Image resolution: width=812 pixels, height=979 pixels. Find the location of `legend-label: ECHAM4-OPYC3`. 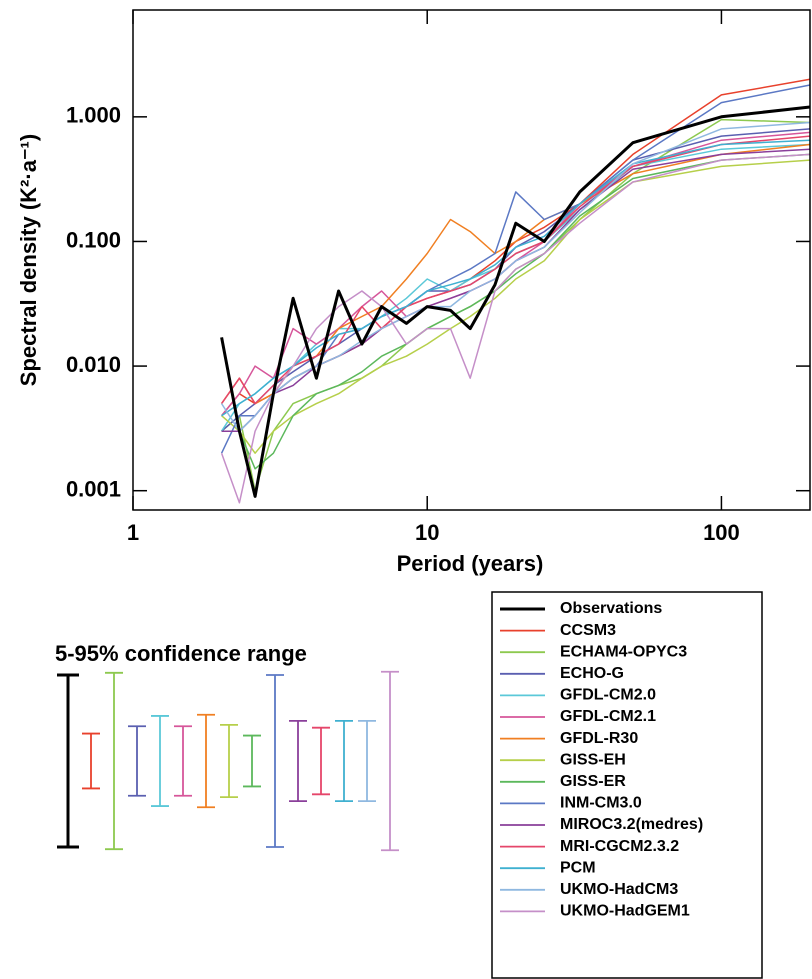

legend-label: ECHAM4-OPYC3 is located at coordinates (623, 651).